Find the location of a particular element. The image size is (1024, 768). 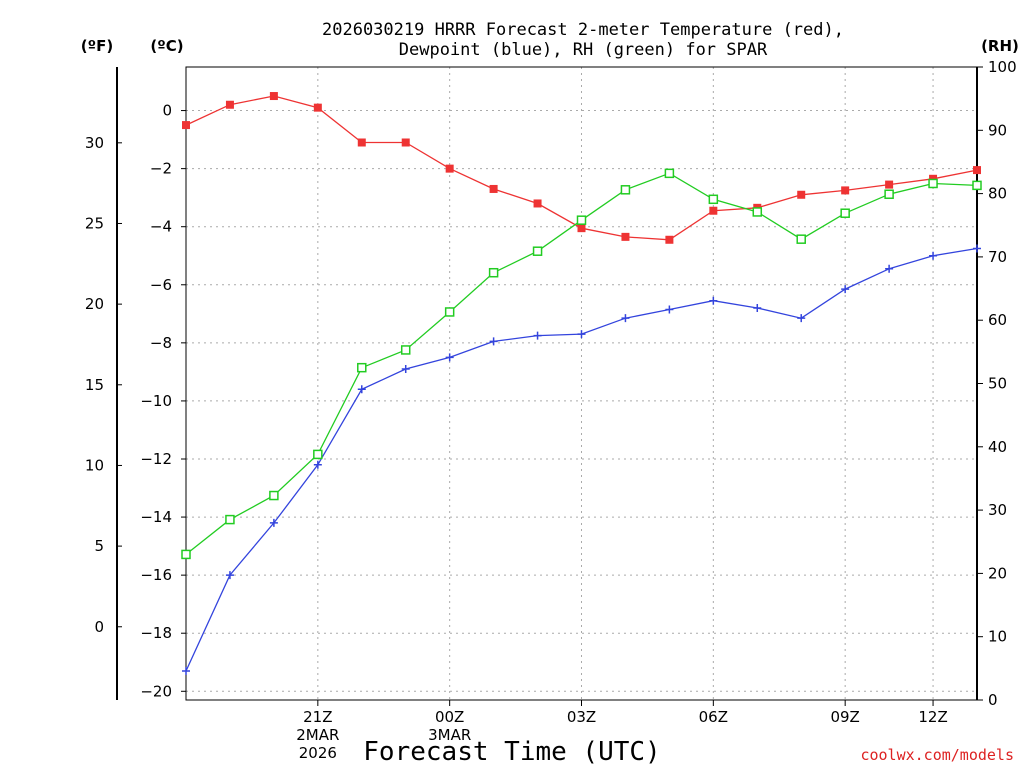

fahrenheit-tick-label: 30 is located at coordinates (94, 143).